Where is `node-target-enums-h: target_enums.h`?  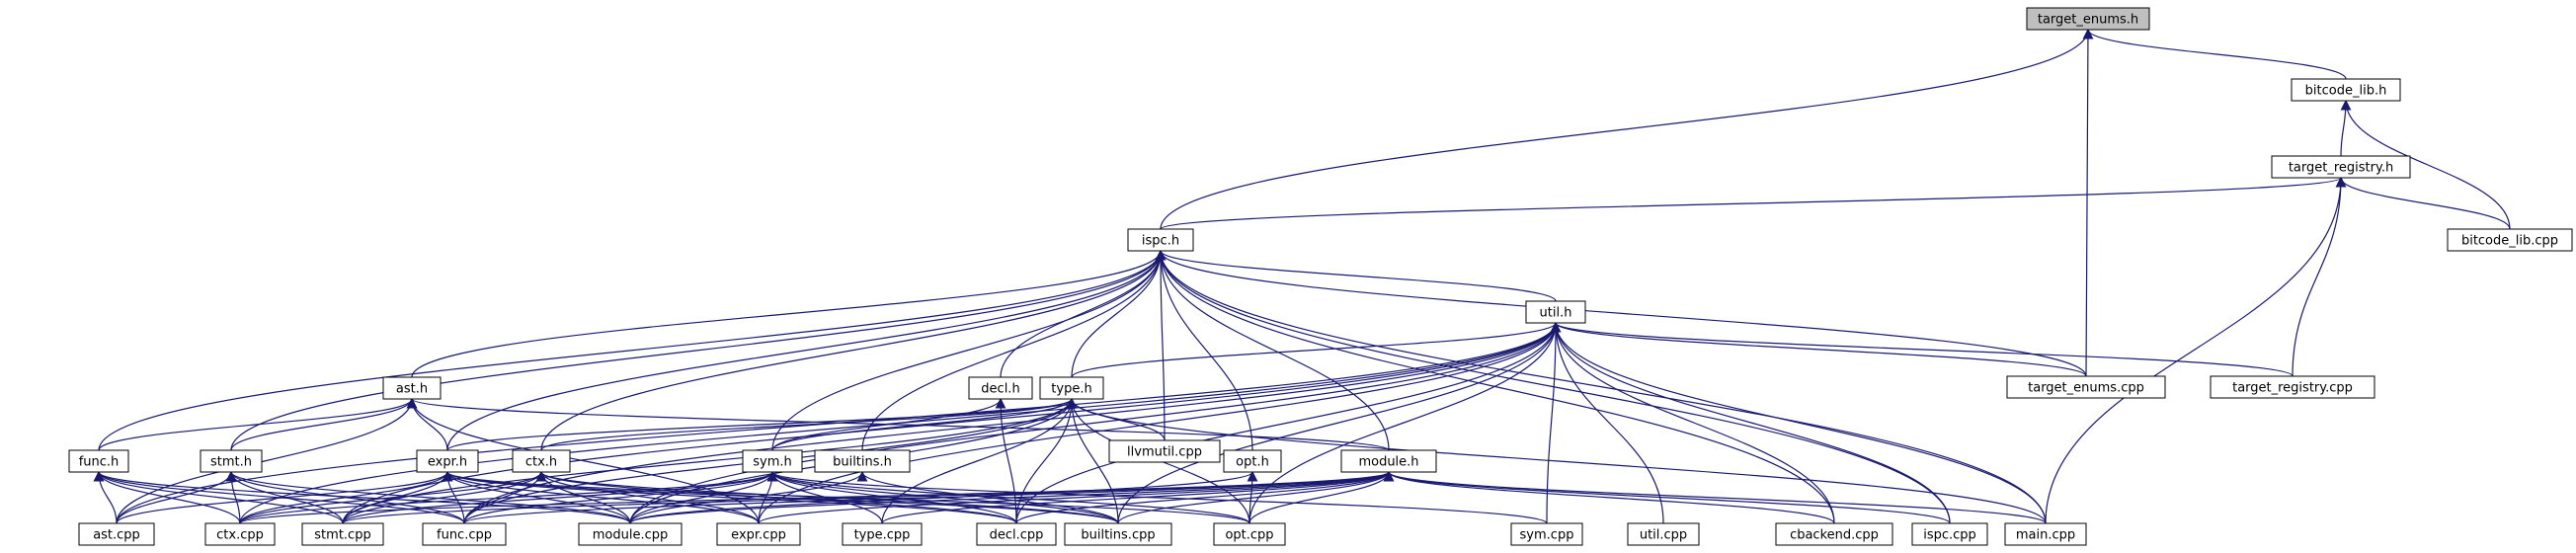
node-target-enums-h: target_enums.h is located at coordinates (2088, 19).